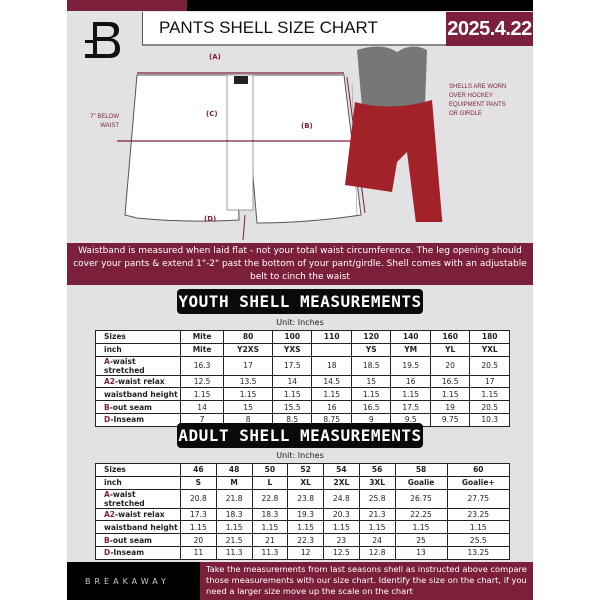  Describe the element at coordinates (331, 365) in the screenshot. I see `table-cell: 18` at that location.